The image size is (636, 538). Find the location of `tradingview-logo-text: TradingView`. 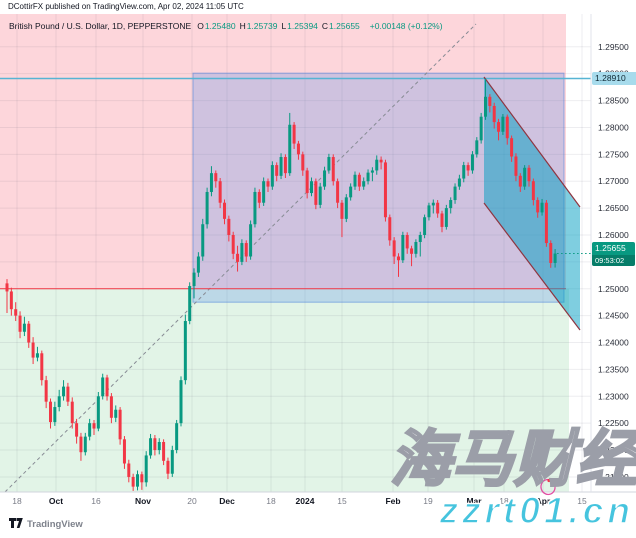

tradingview-logo-text: TradingView is located at coordinates (55, 524).